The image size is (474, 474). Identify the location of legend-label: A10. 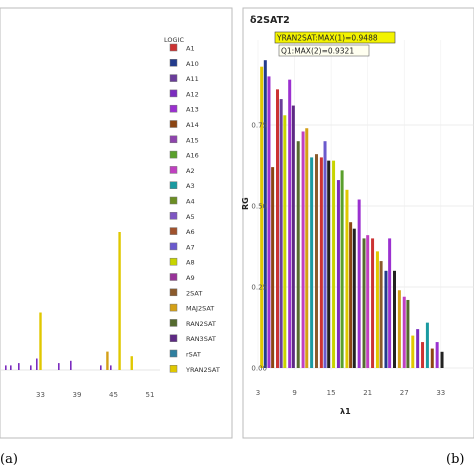
(192, 64).